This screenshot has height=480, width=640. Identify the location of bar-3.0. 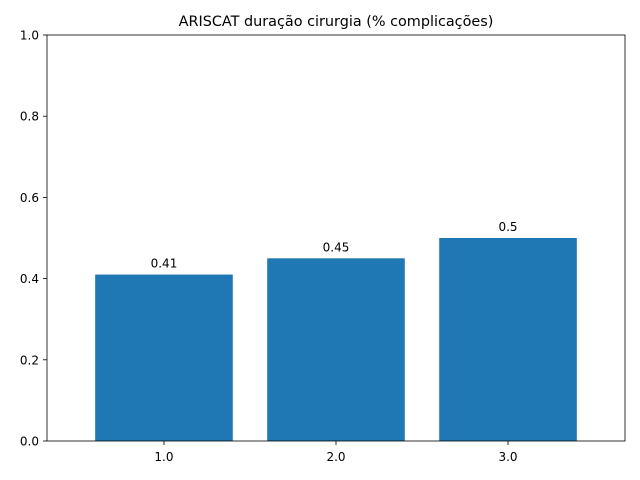
(508, 339).